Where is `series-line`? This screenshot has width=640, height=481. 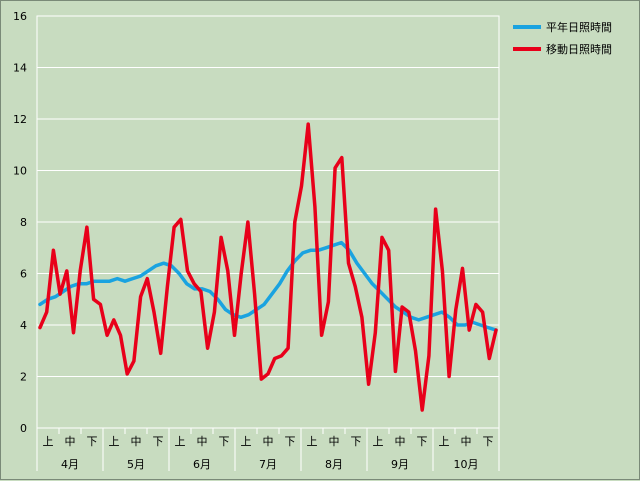
series-line is located at coordinates (268, 286).